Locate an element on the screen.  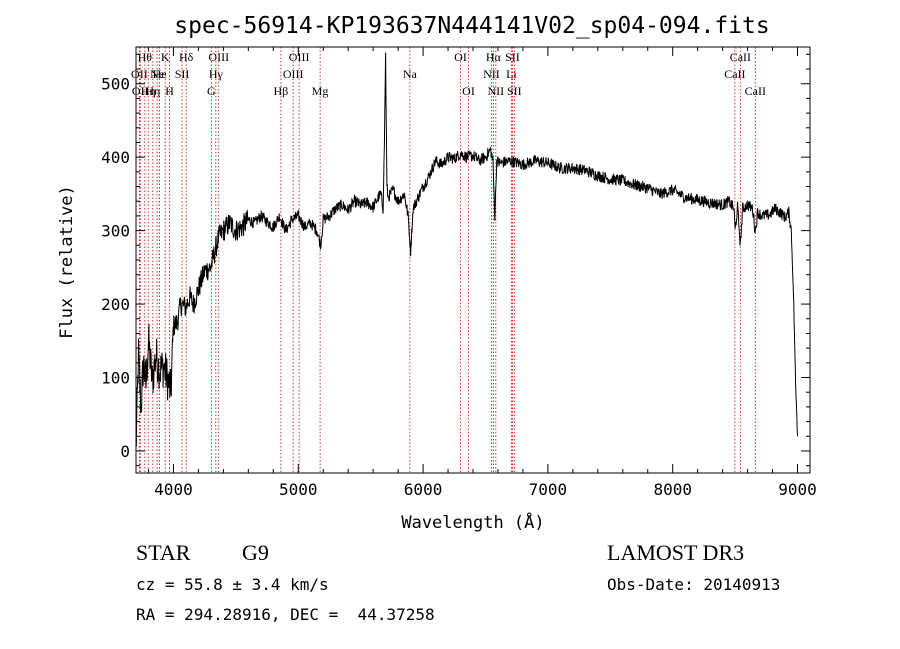
survey-name: LAMOST DR3 is located at coordinates (676, 552).